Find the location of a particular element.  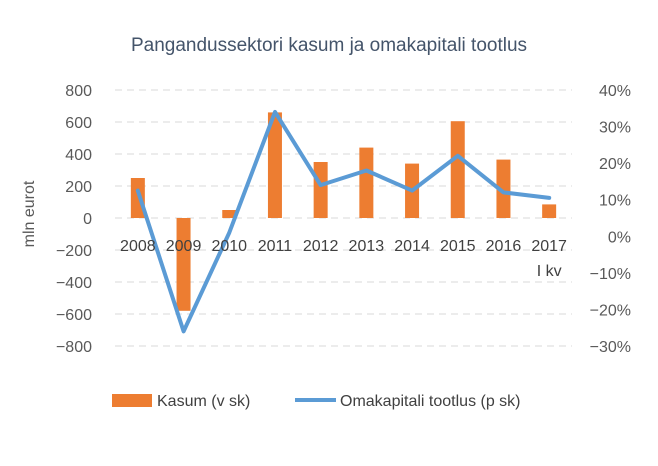

right-tick-label: −20% is located at coordinates (610, 310).